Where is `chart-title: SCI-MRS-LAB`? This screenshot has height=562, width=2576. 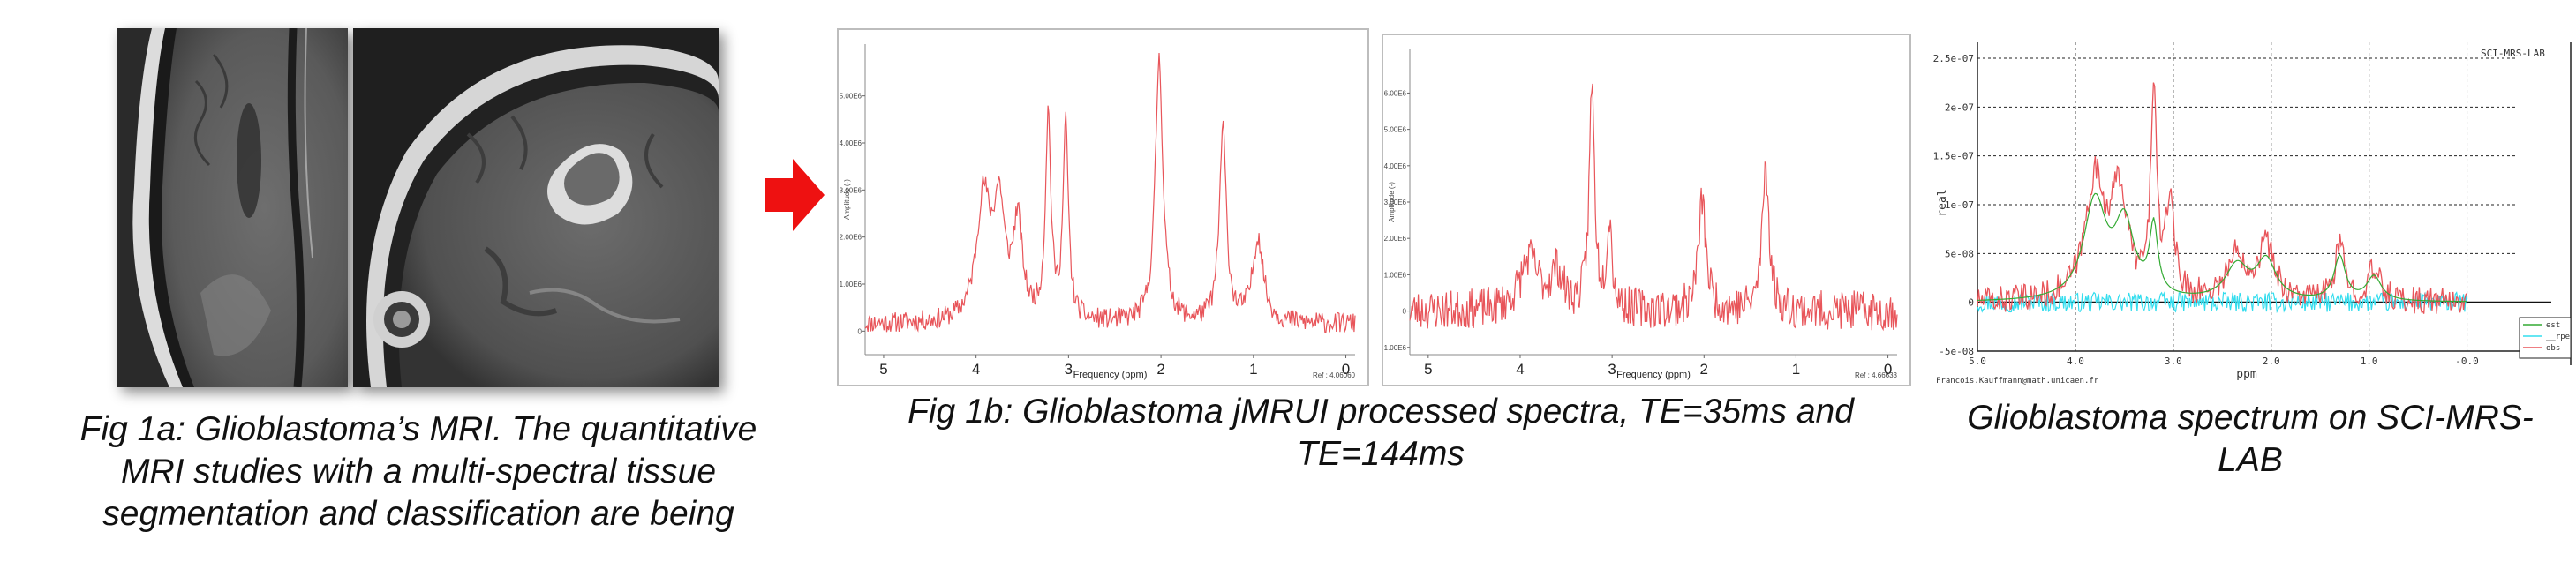
chart-title: SCI-MRS-LAB is located at coordinates (2513, 53).